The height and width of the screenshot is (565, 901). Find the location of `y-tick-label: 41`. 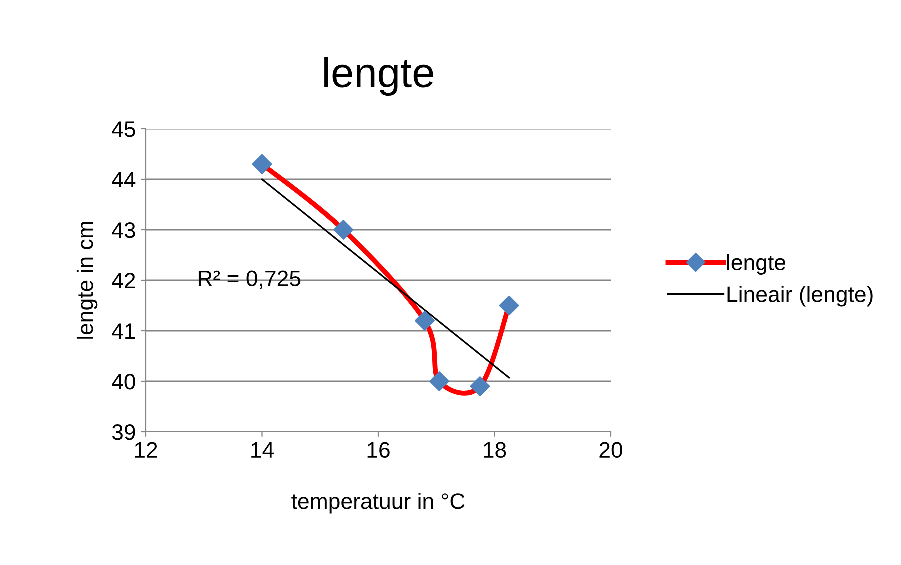

y-tick-label: 41 is located at coordinates (124, 332).